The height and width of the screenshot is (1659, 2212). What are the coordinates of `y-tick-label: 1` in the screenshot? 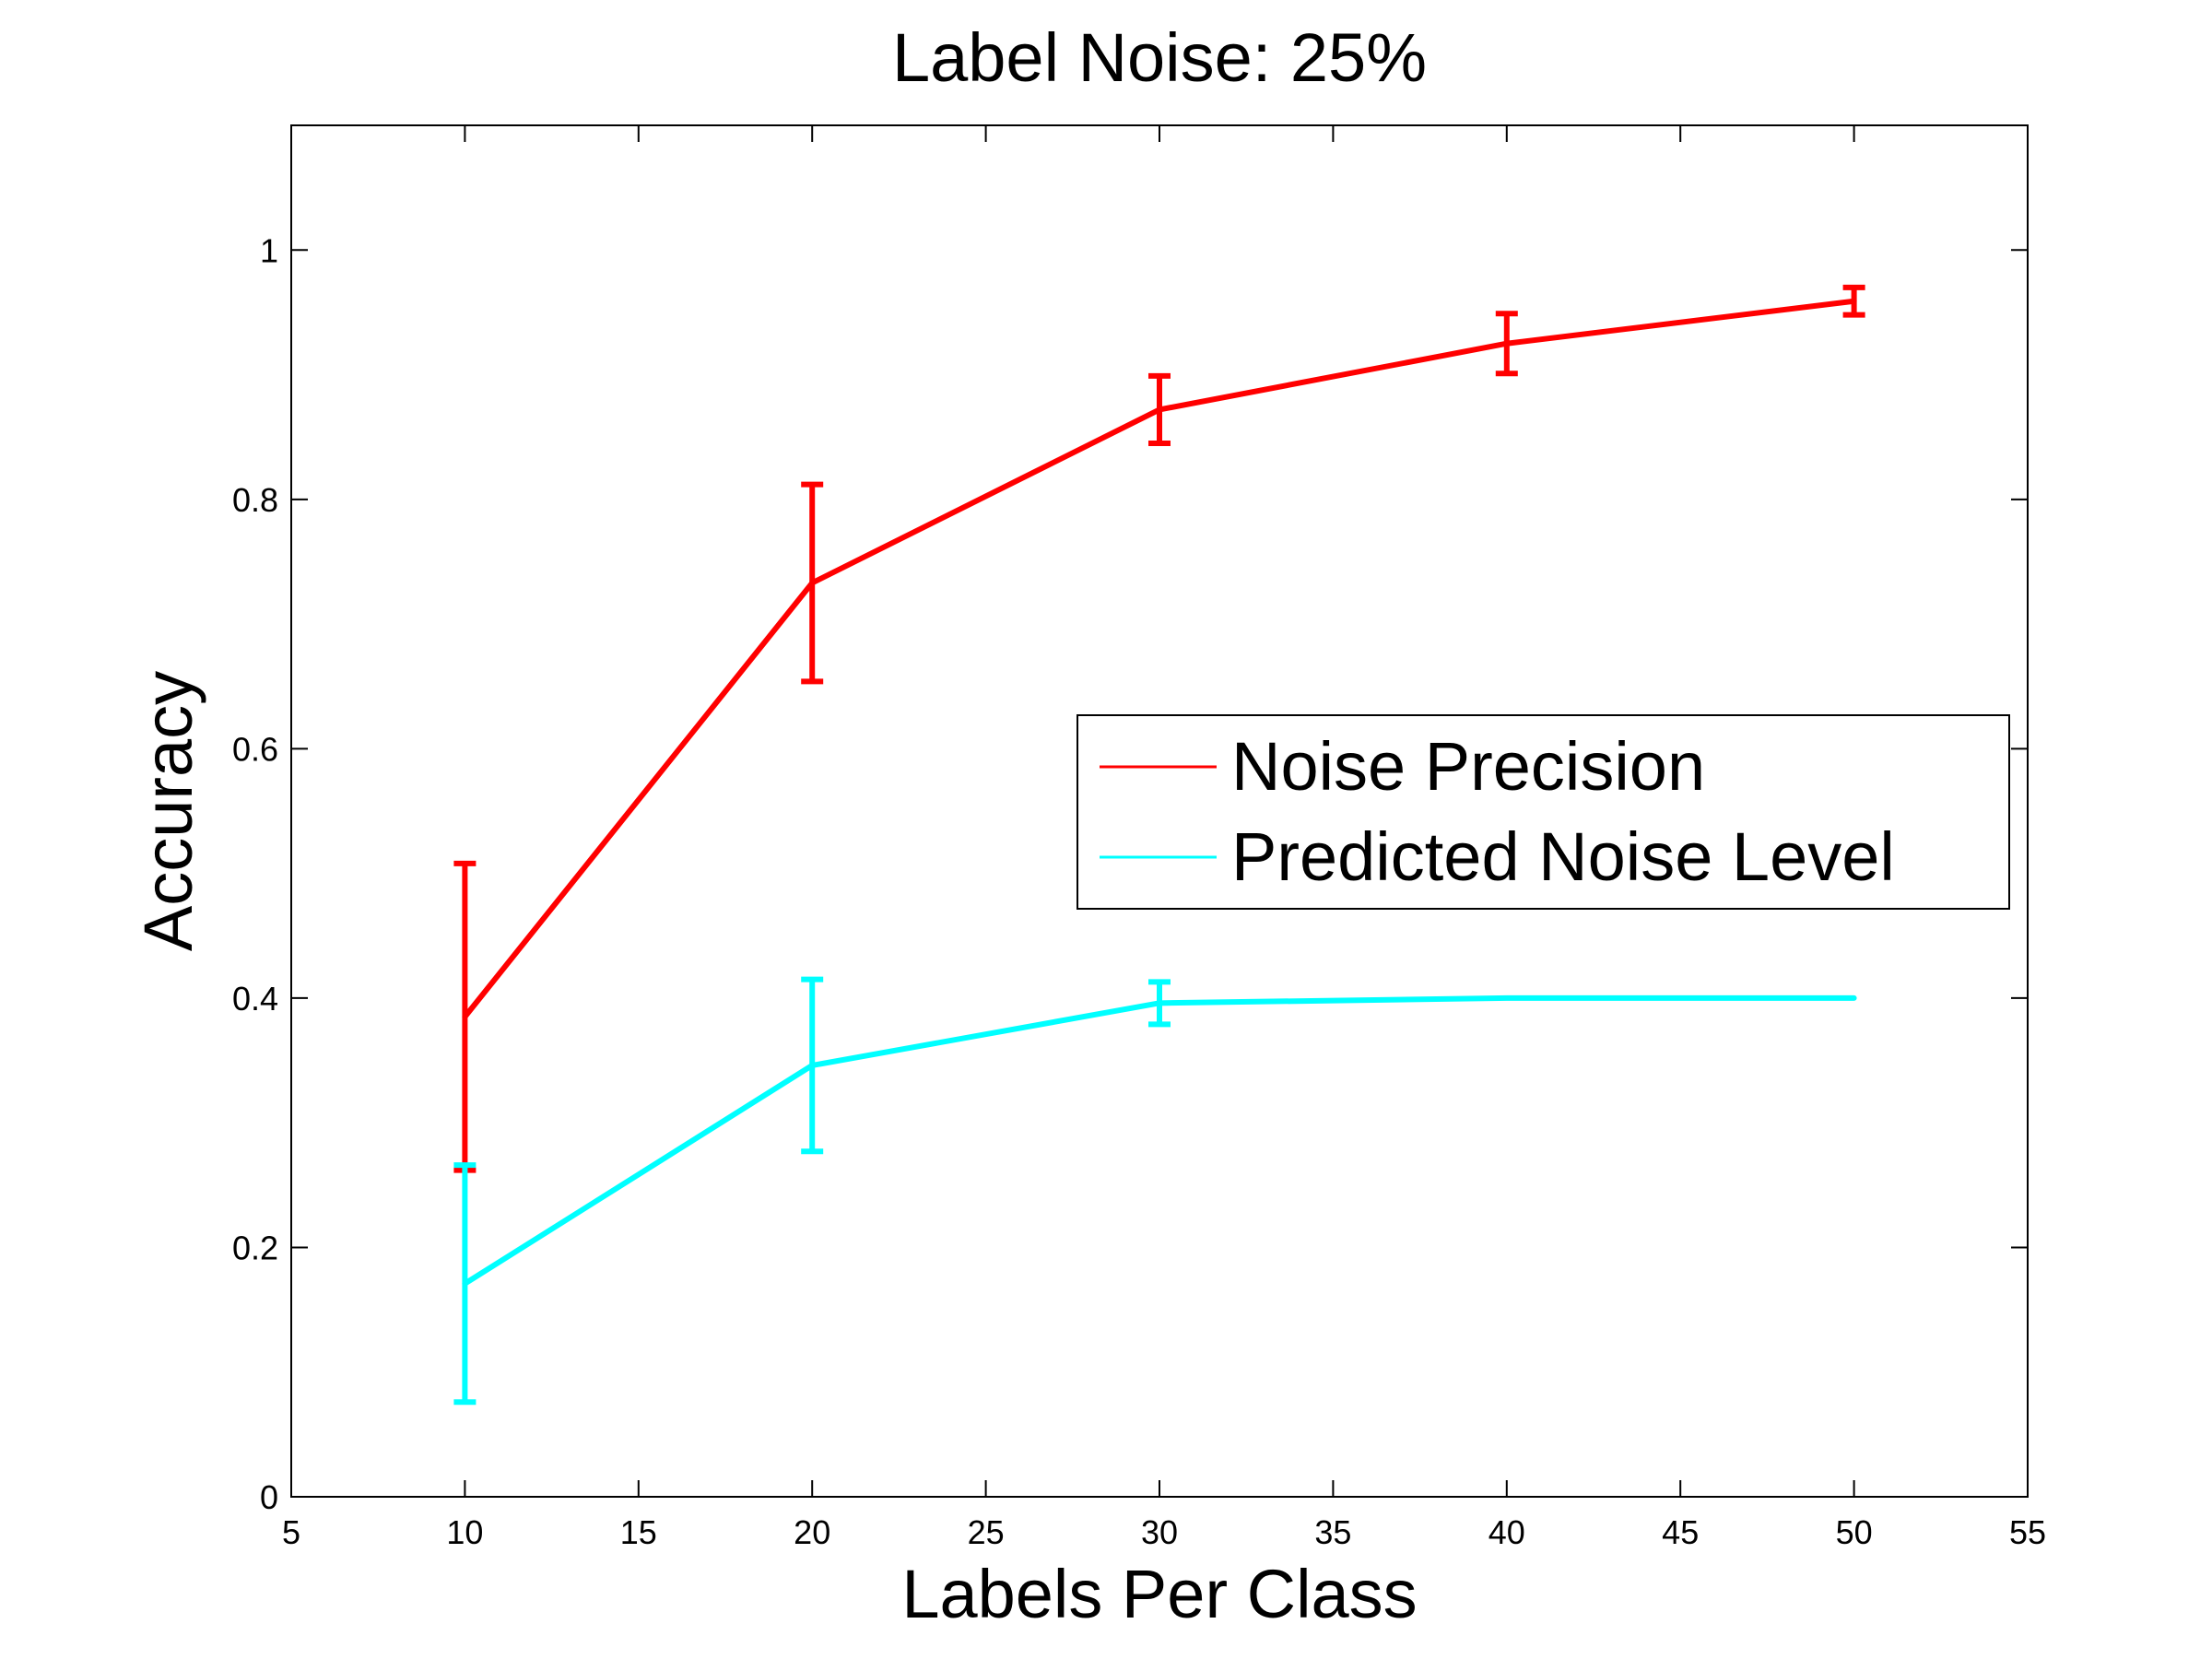 It's located at (269, 250).